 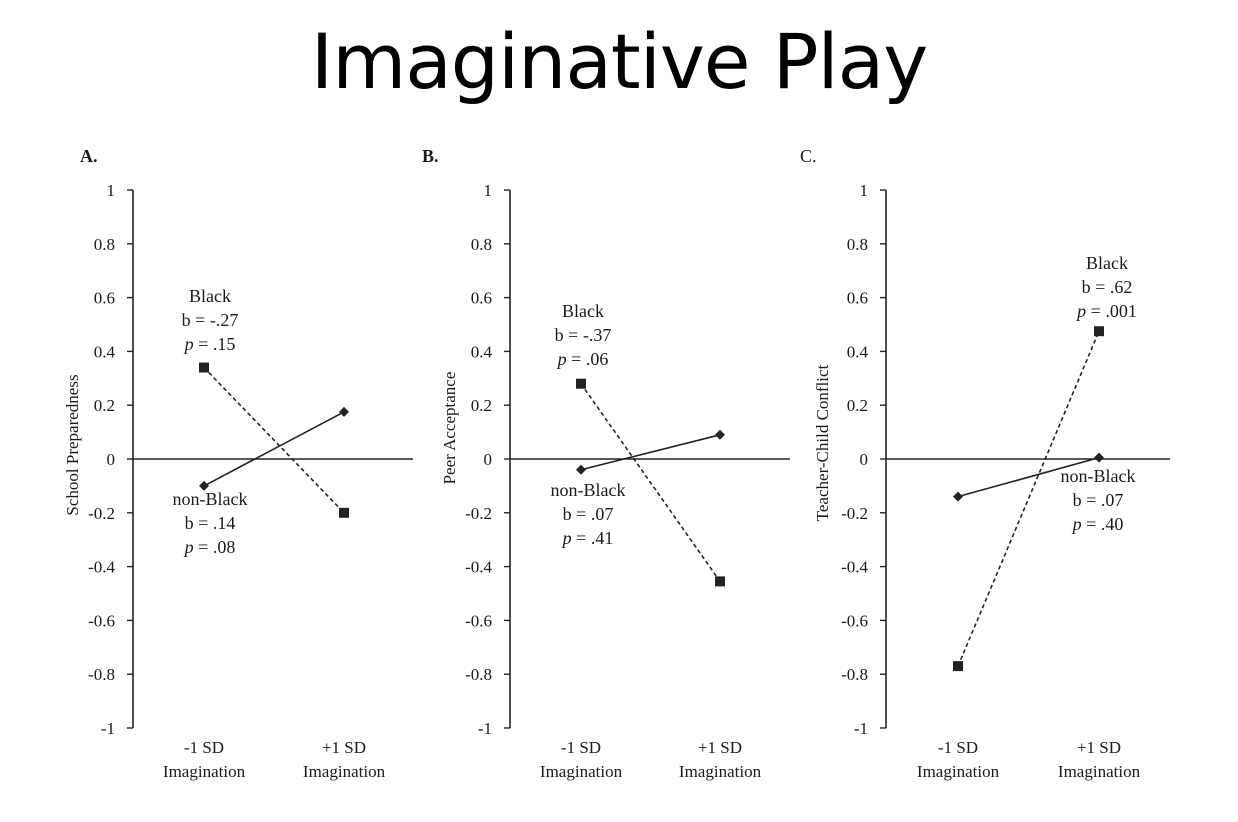 I want to click on non-black-annotation: p = .40, so click(x=1097, y=524).